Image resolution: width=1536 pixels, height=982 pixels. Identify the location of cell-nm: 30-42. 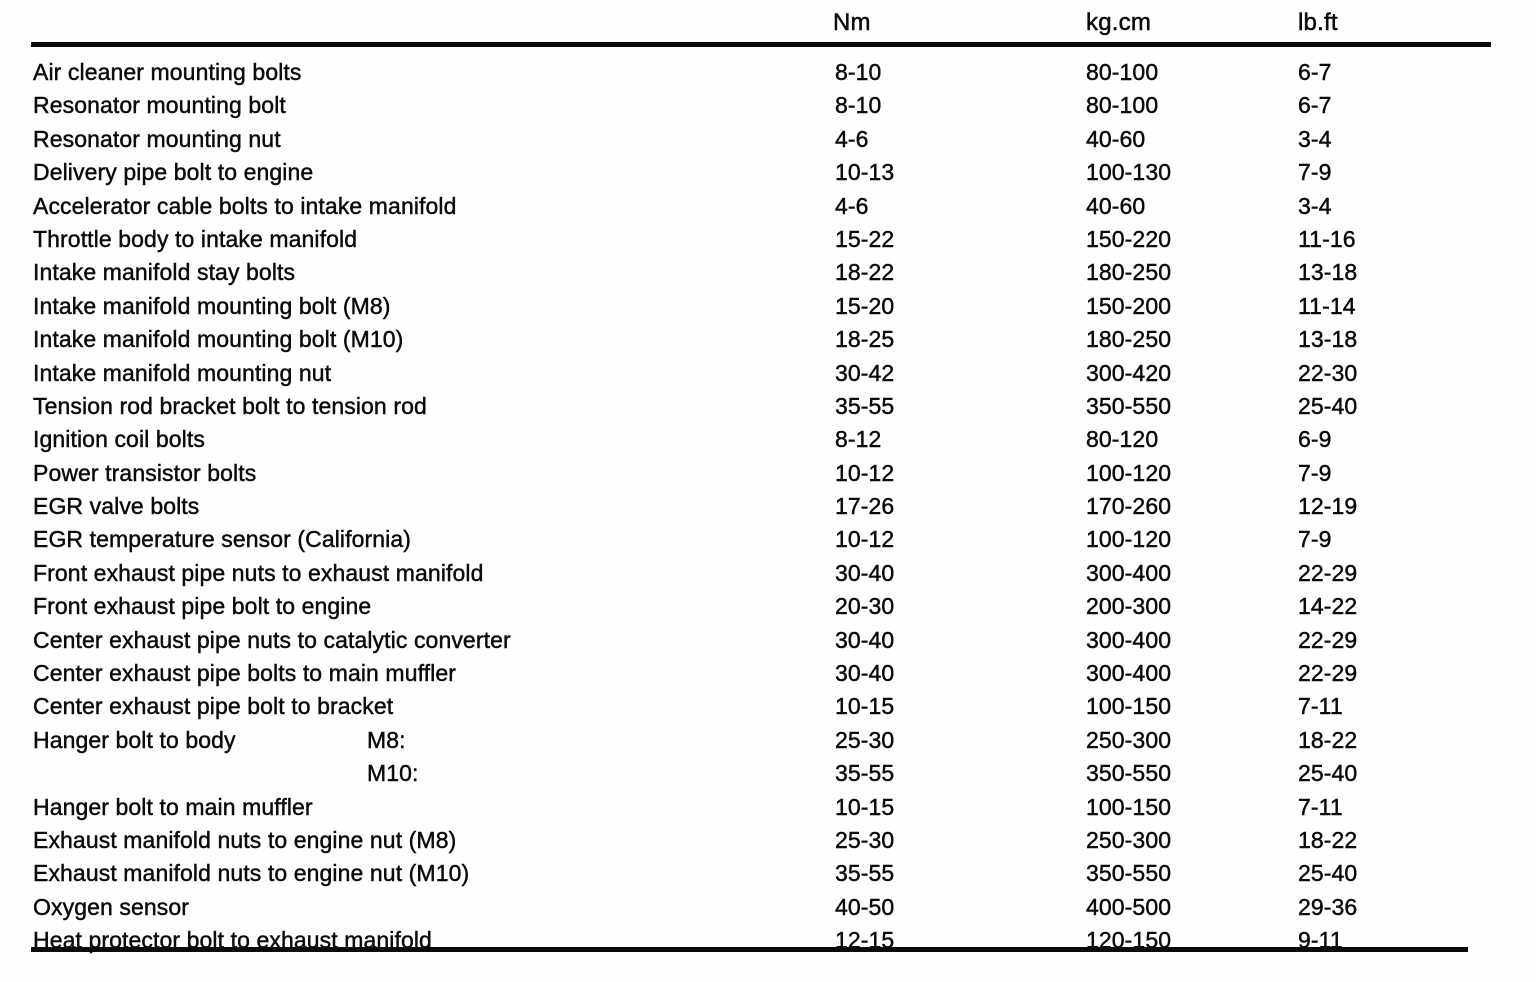
(865, 372).